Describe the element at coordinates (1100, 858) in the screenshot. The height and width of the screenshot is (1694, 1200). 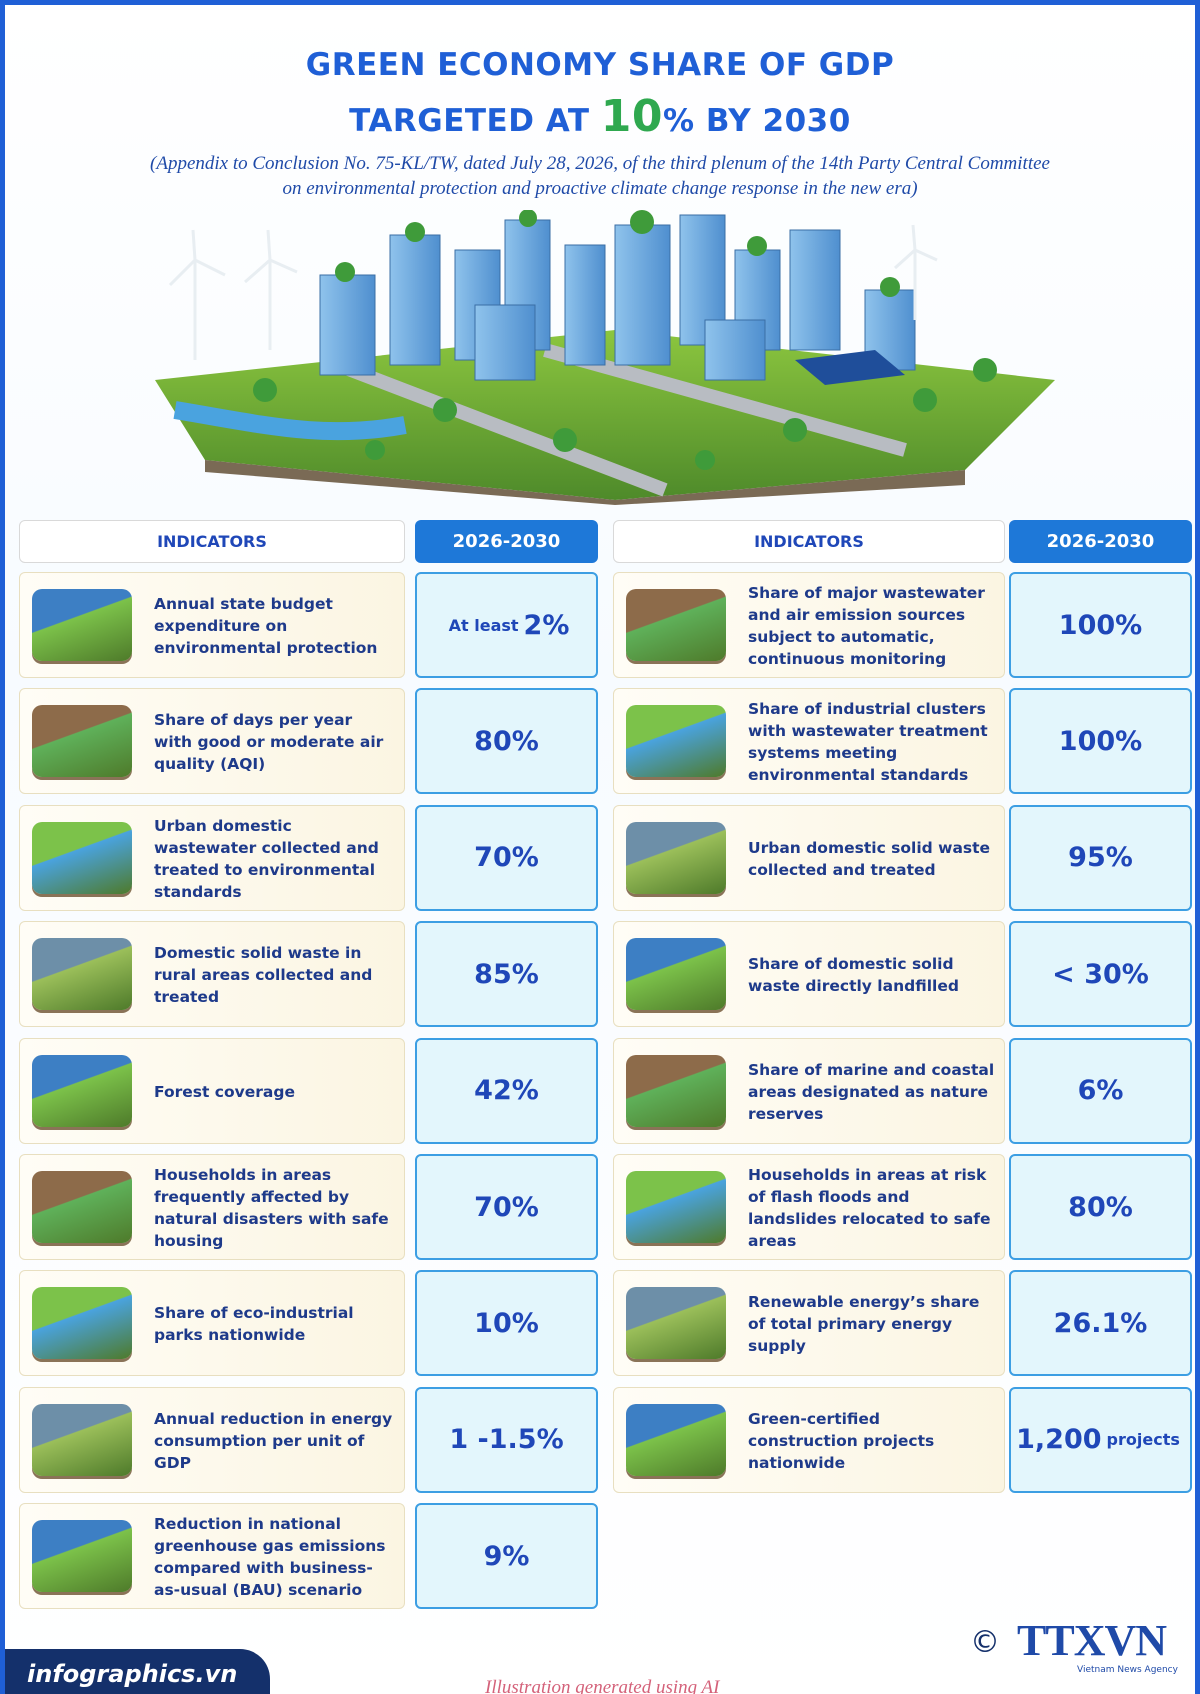
I see `value: 95%` at that location.